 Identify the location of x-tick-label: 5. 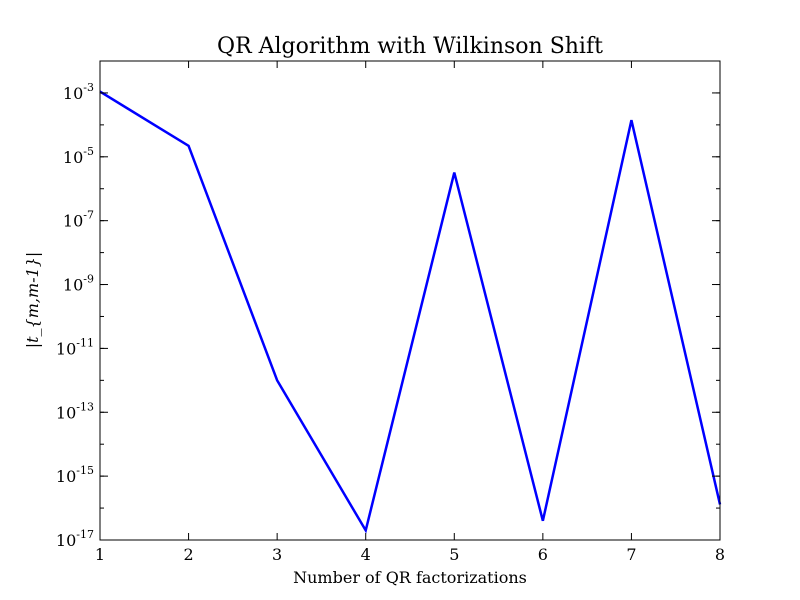
(454, 554).